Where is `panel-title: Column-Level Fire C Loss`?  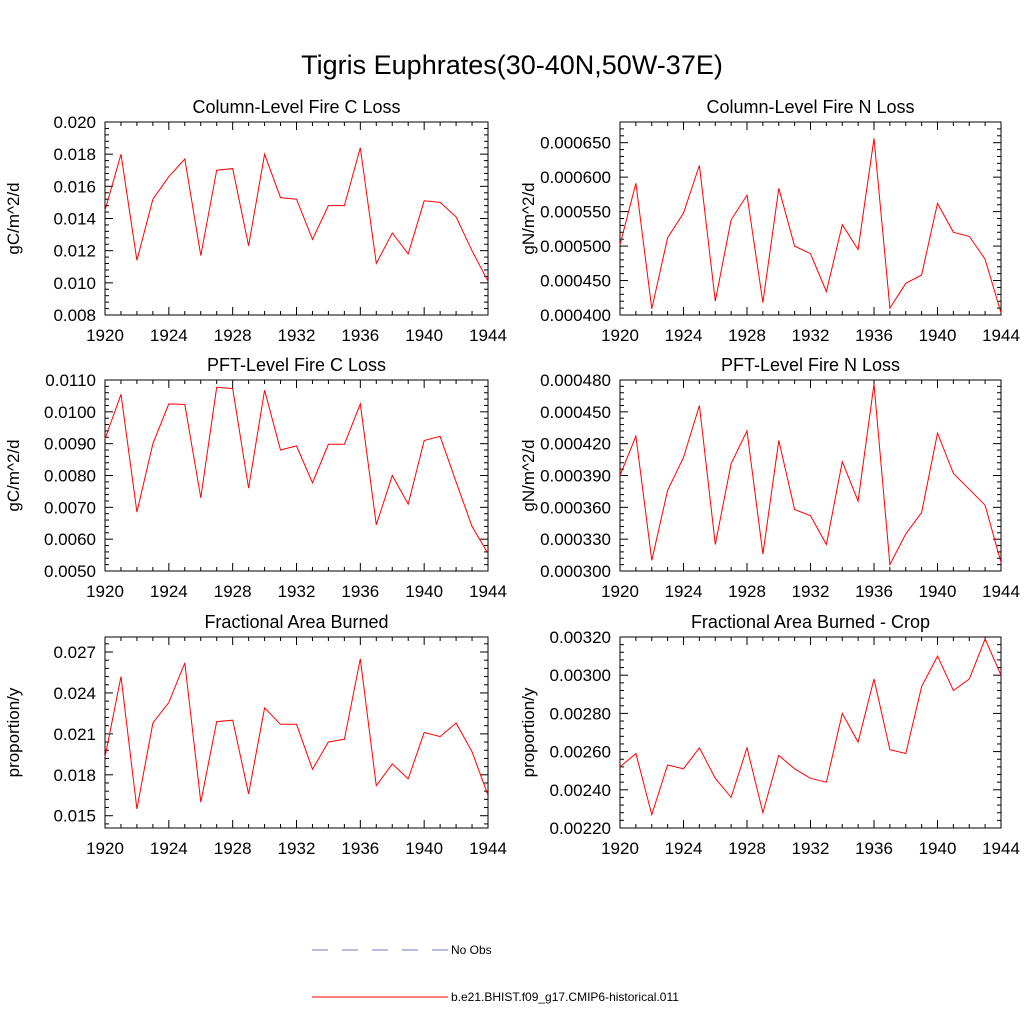
panel-title: Column-Level Fire C Loss is located at coordinates (296, 107).